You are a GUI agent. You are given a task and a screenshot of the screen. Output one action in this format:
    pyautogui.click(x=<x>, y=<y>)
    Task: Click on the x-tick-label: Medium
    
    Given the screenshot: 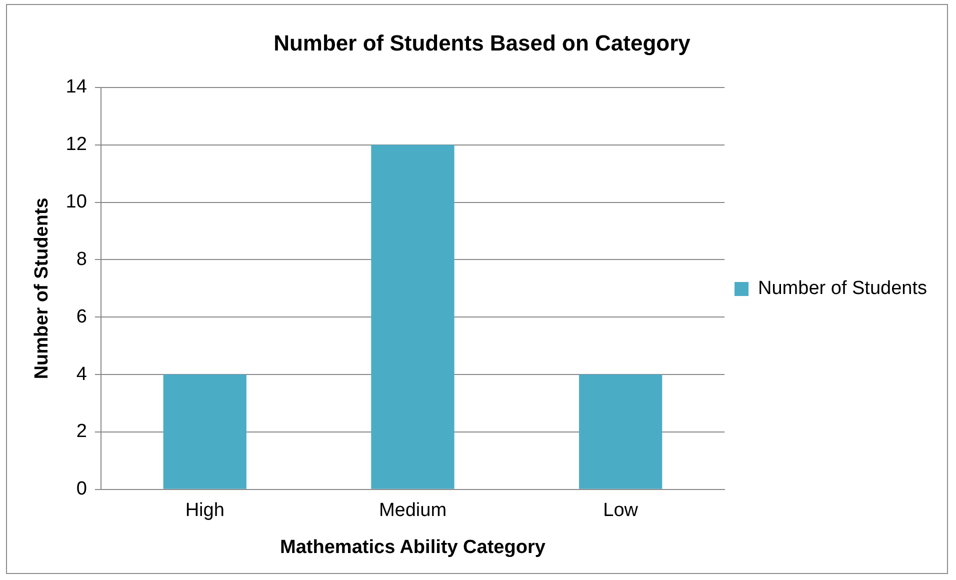 What is the action you would take?
    pyautogui.click(x=412, y=511)
    